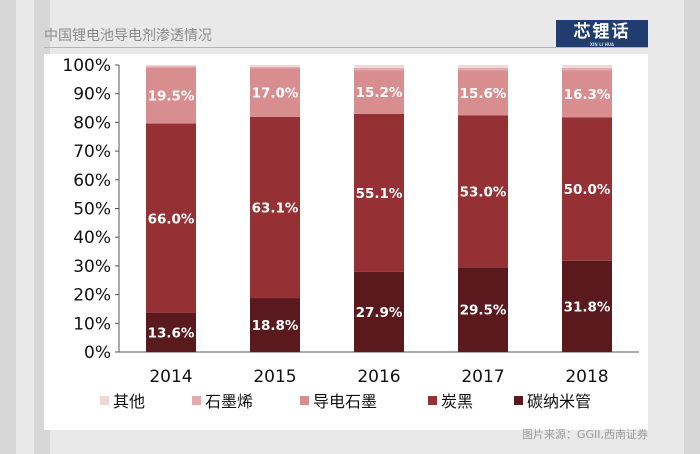  What do you see at coordinates (229, 401) in the screenshot?
I see `legend-label: 石墨烯` at bounding box center [229, 401].